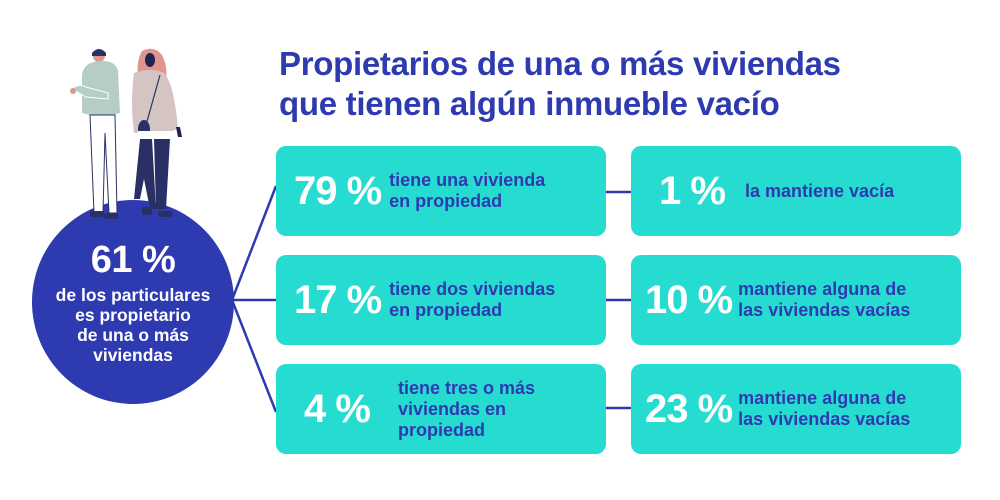 Image resolution: width=1000 pixels, height=500 pixels. I want to click on ownership-description: tiene dos viviendas en propiedad, so click(472, 299).